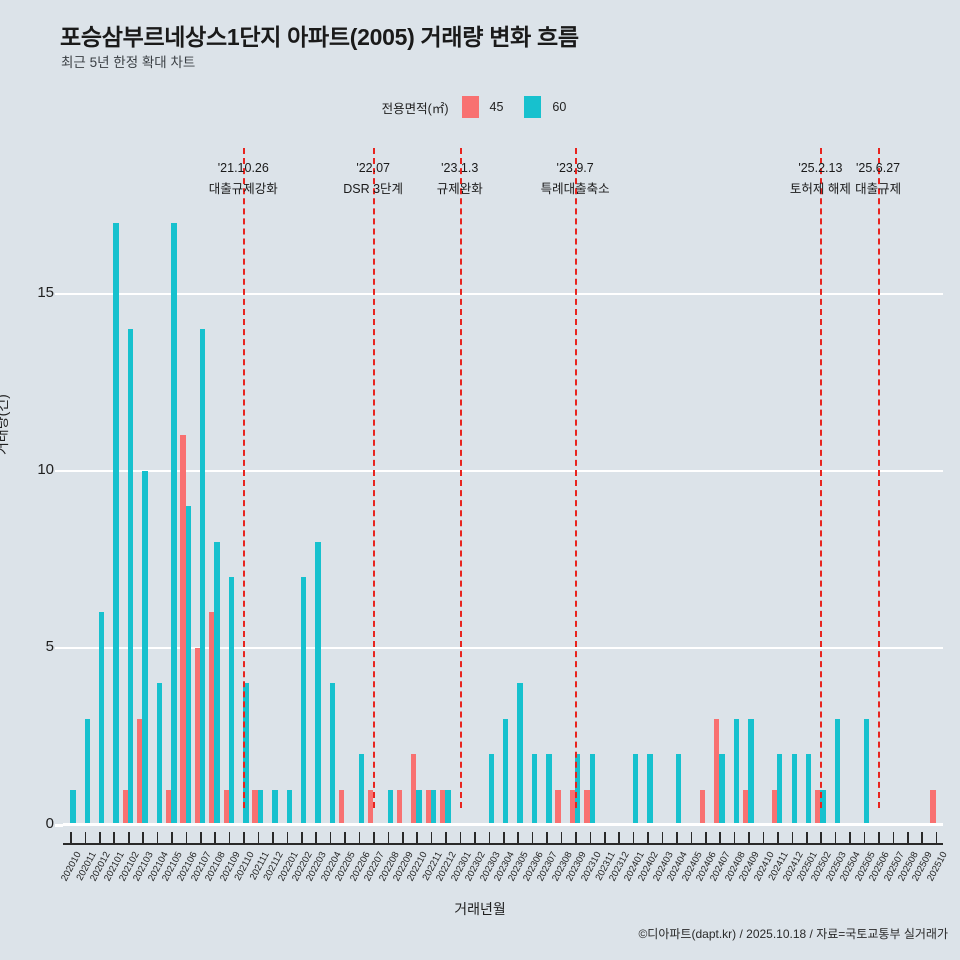 This screenshot has width=960, height=960. What do you see at coordinates (319, 37) in the screenshot?
I see `page-title: 포승삼부르네상스1단지 아파트(2005) 거래량 변화 흐름` at bounding box center [319, 37].